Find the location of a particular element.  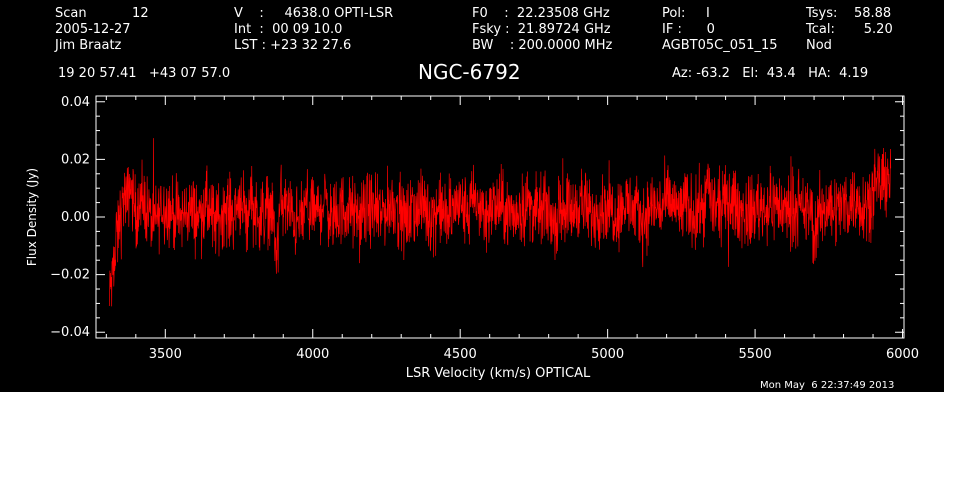

observer-label: Jim Braatz is located at coordinates (88, 45).